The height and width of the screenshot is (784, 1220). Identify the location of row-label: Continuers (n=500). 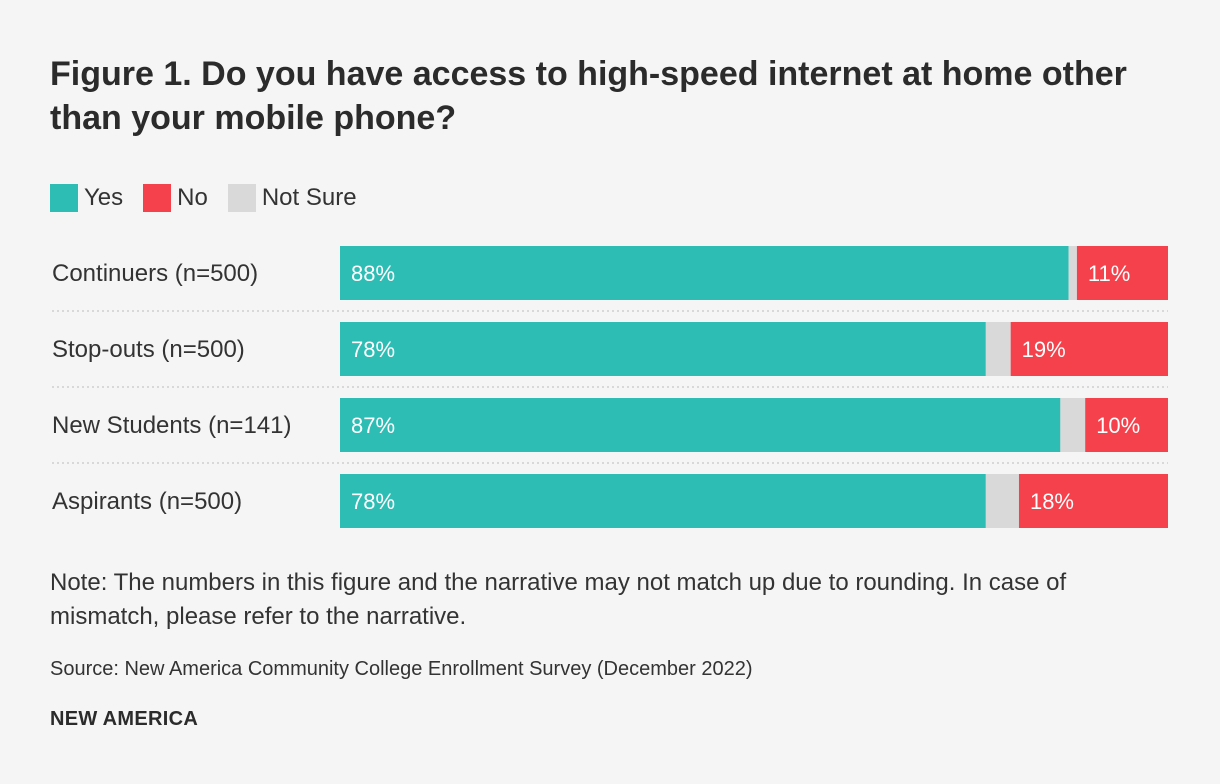
(155, 273).